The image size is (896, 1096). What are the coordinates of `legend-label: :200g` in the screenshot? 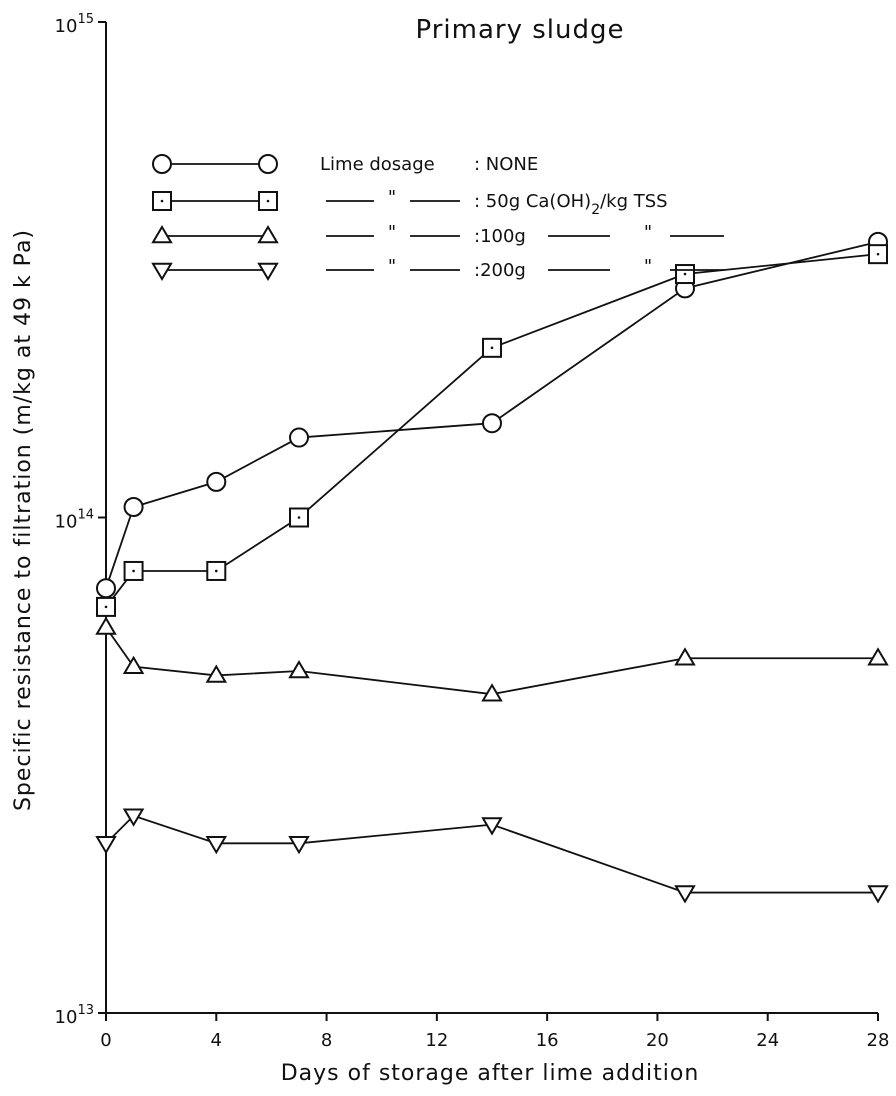 It's located at (500, 270).